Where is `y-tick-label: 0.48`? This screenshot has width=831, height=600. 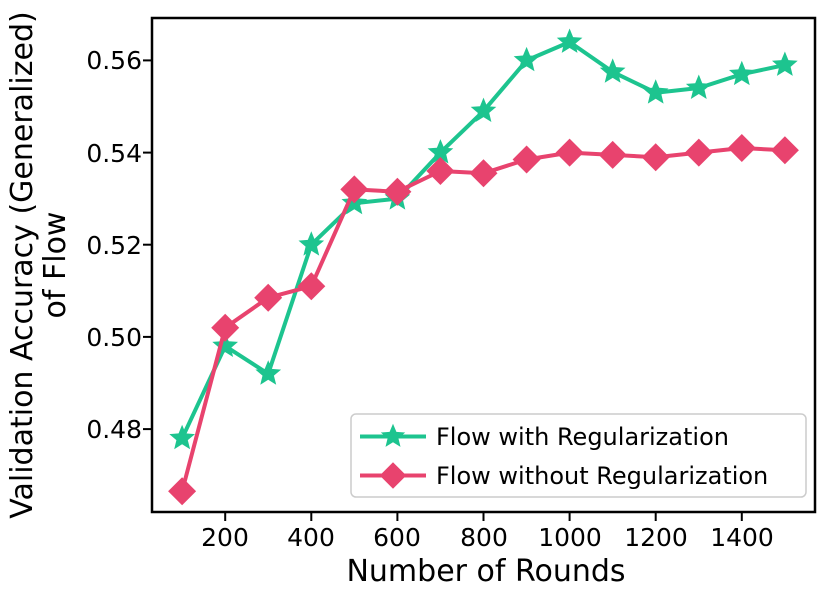
y-tick-label: 0.48 is located at coordinates (114, 429).